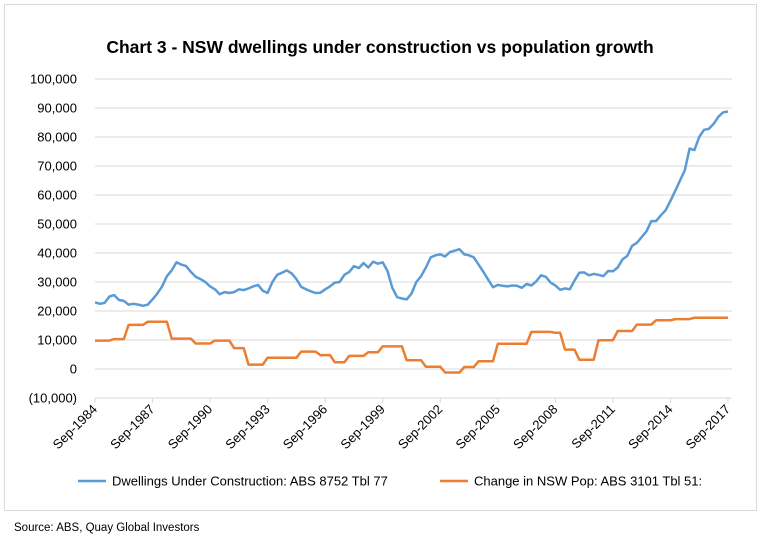  Describe the element at coordinates (57, 137) in the screenshot. I see `y-tick-label: 80,000` at that location.